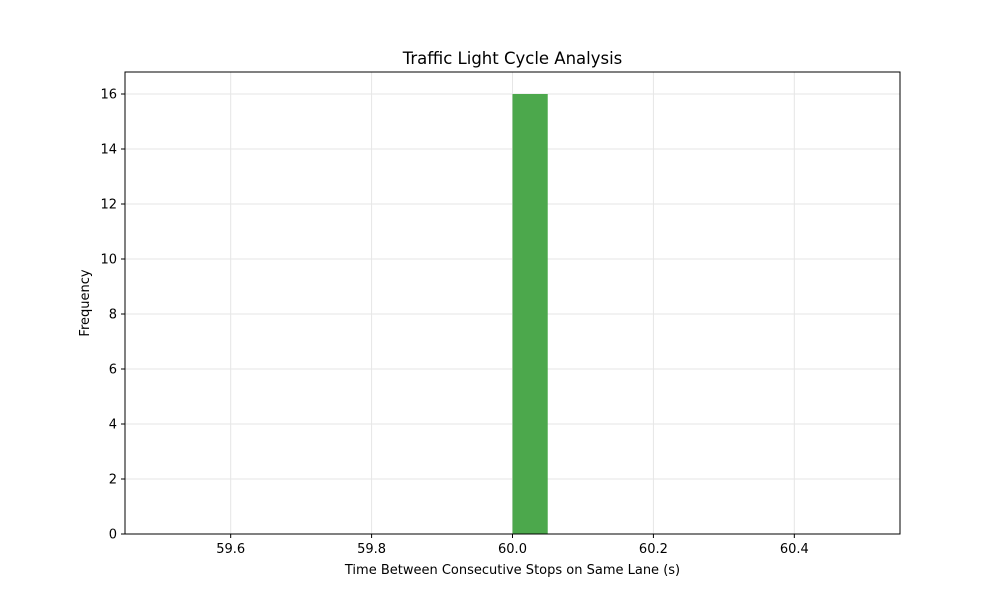 The image size is (1000, 600). What do you see at coordinates (512, 58) in the screenshot?
I see `chart-title: Traffic Light Cycle Analysis` at bounding box center [512, 58].